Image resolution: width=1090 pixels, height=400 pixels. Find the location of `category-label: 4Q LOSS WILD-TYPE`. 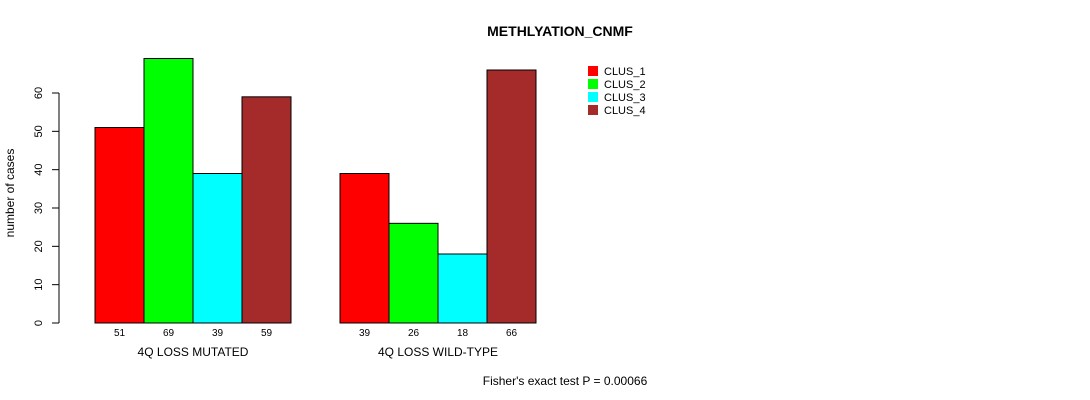

category-label: 4Q LOSS WILD-TYPE is located at coordinates (438, 352).